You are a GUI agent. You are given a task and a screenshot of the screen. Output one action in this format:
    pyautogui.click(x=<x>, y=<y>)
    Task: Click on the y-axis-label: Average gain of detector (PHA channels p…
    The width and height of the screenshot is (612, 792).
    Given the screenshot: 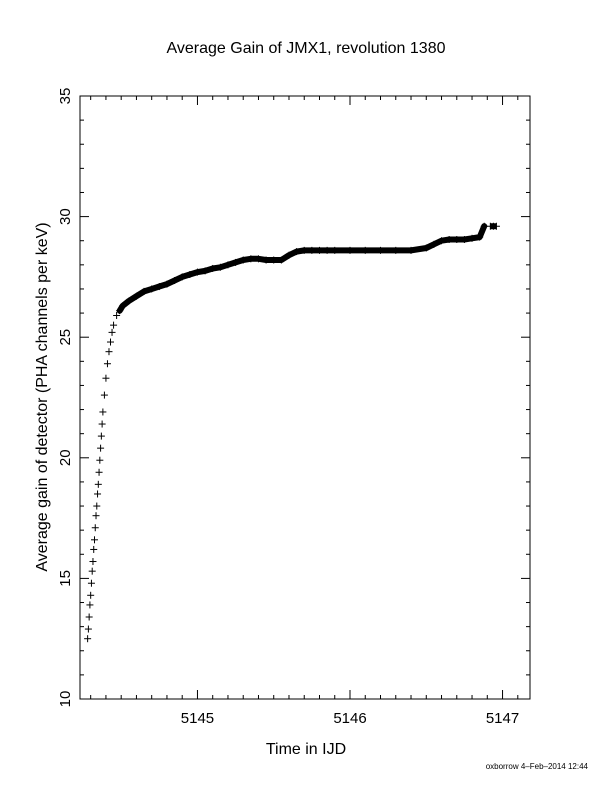 What is the action you would take?
    pyautogui.click(x=42, y=396)
    